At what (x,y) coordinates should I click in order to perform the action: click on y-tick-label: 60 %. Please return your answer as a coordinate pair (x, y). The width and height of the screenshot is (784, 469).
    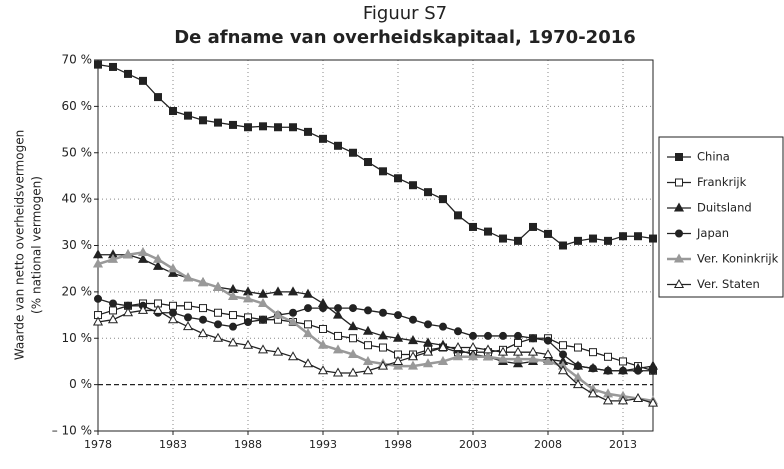
    Looking at the image, I should click on (77, 106).